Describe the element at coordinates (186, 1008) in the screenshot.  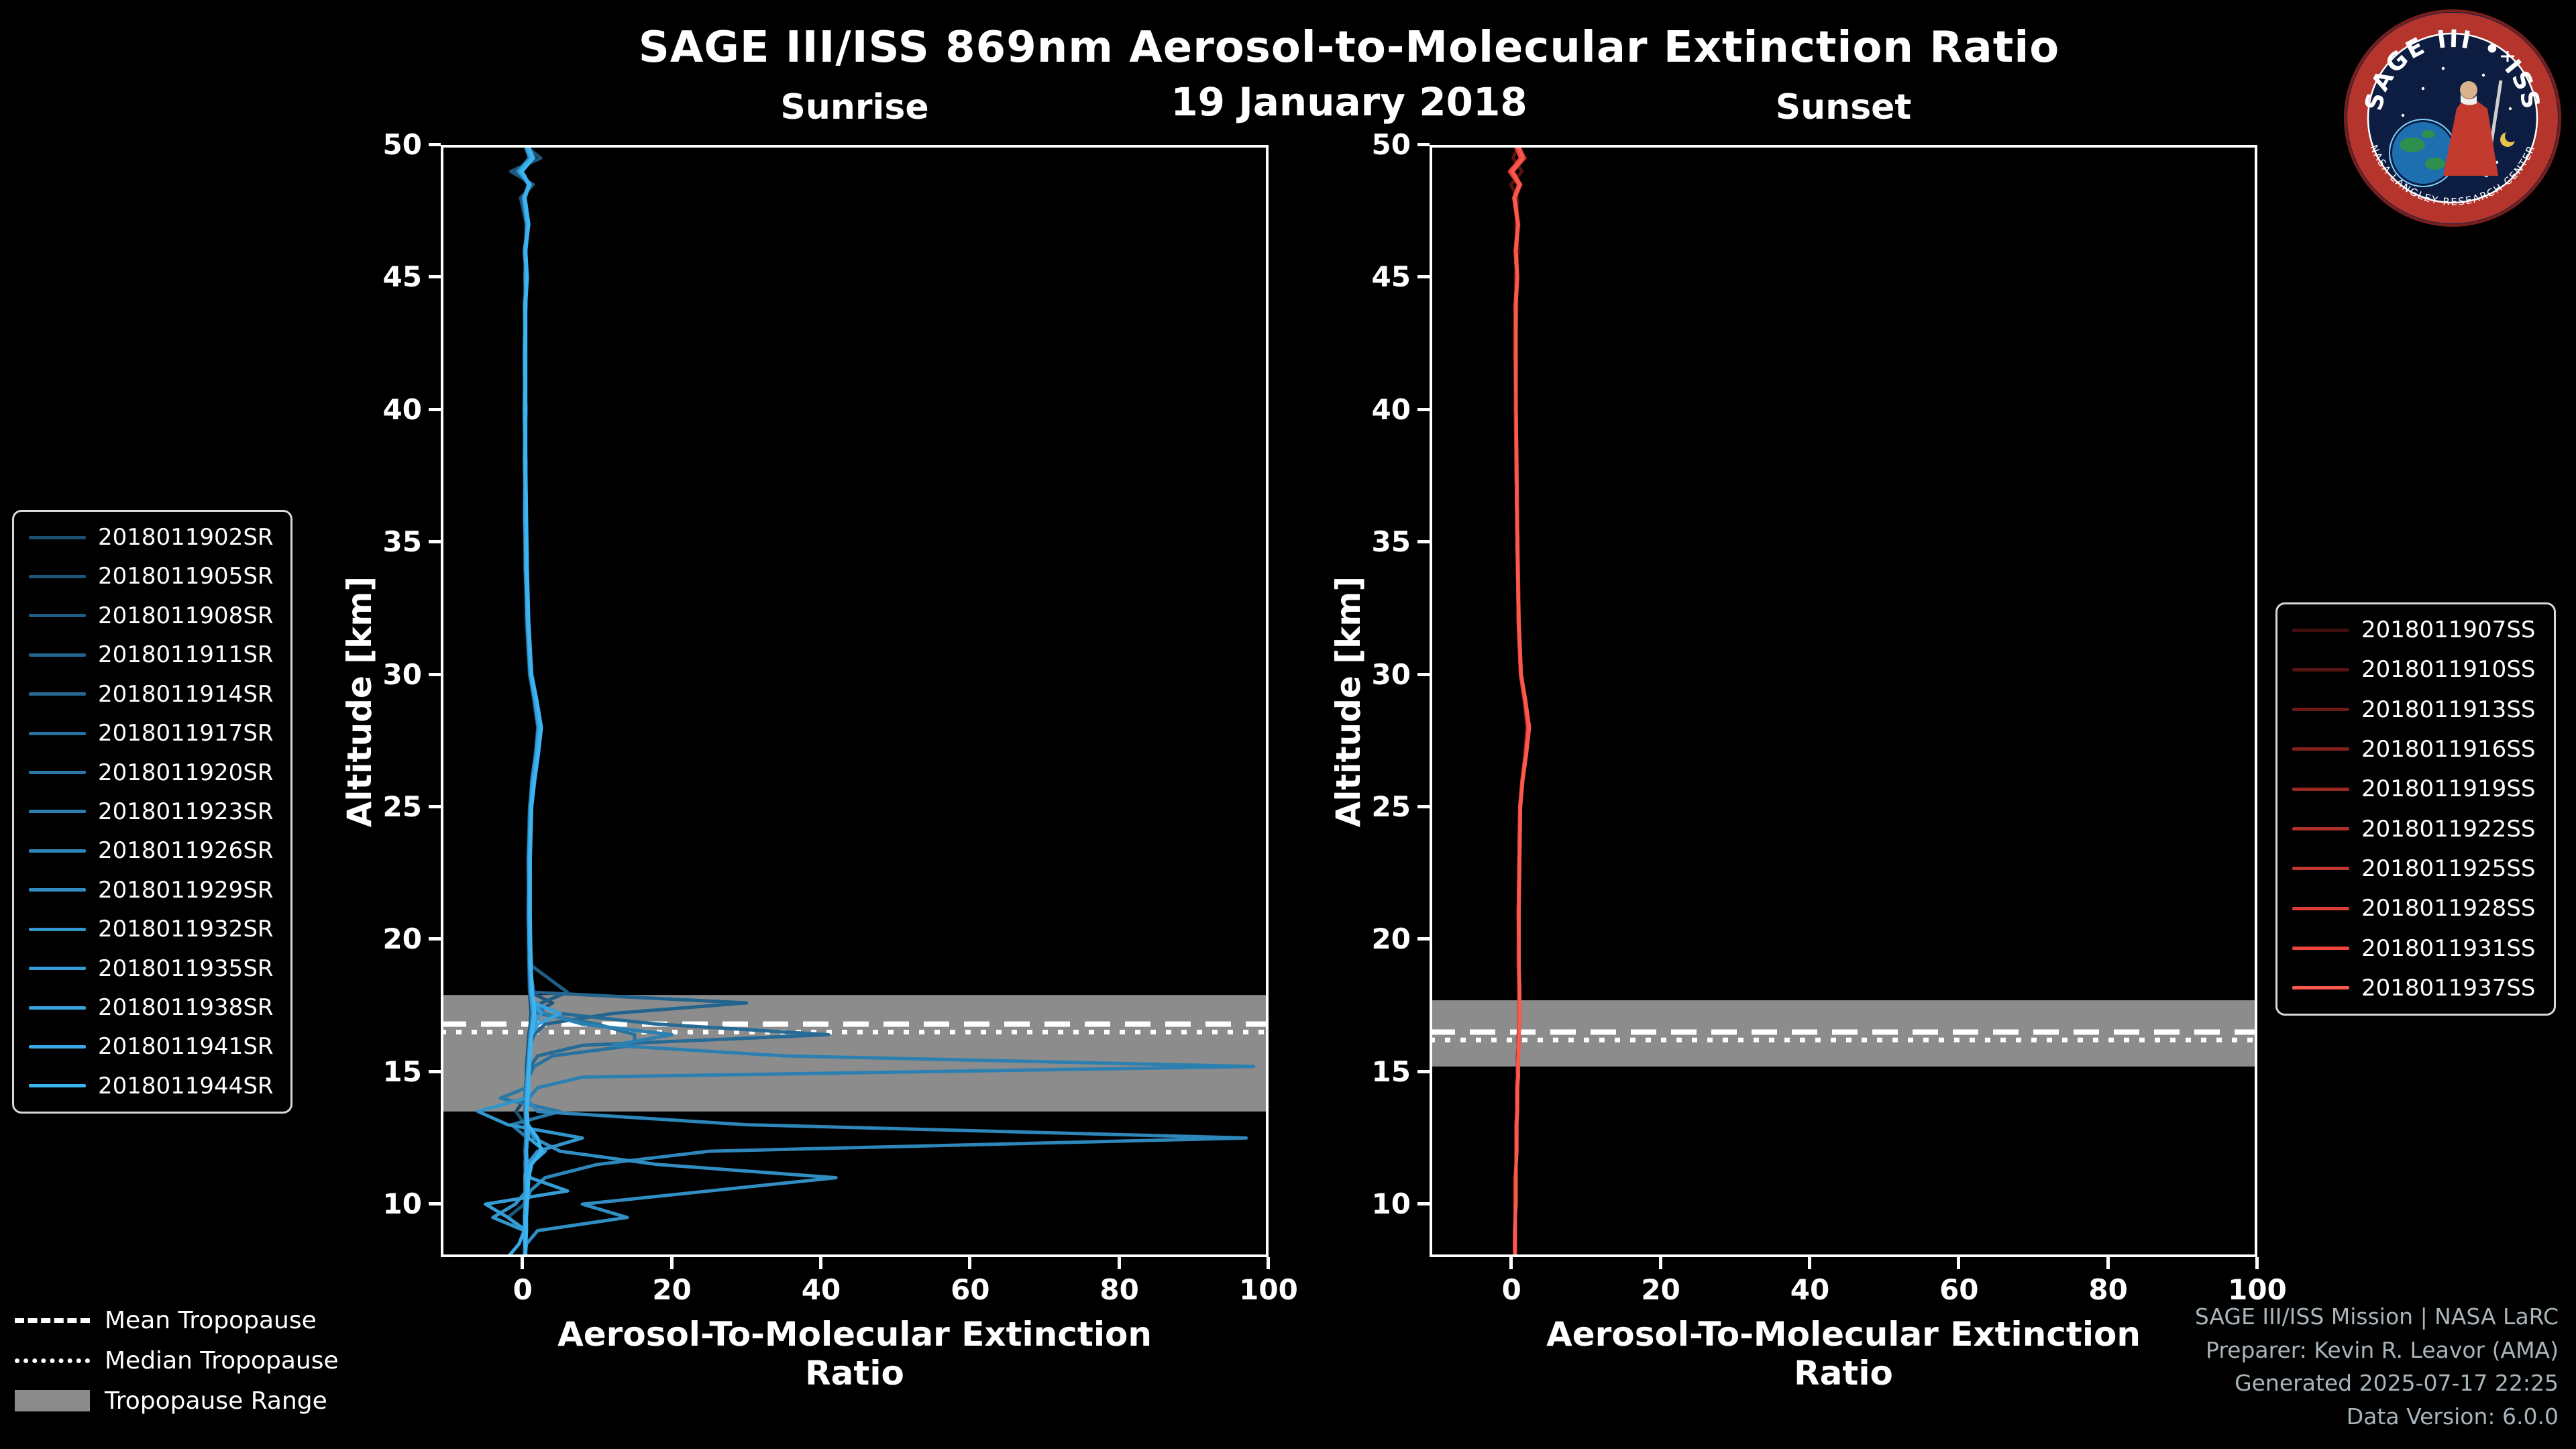
I see `legend-label: 2018011938SR` at that location.